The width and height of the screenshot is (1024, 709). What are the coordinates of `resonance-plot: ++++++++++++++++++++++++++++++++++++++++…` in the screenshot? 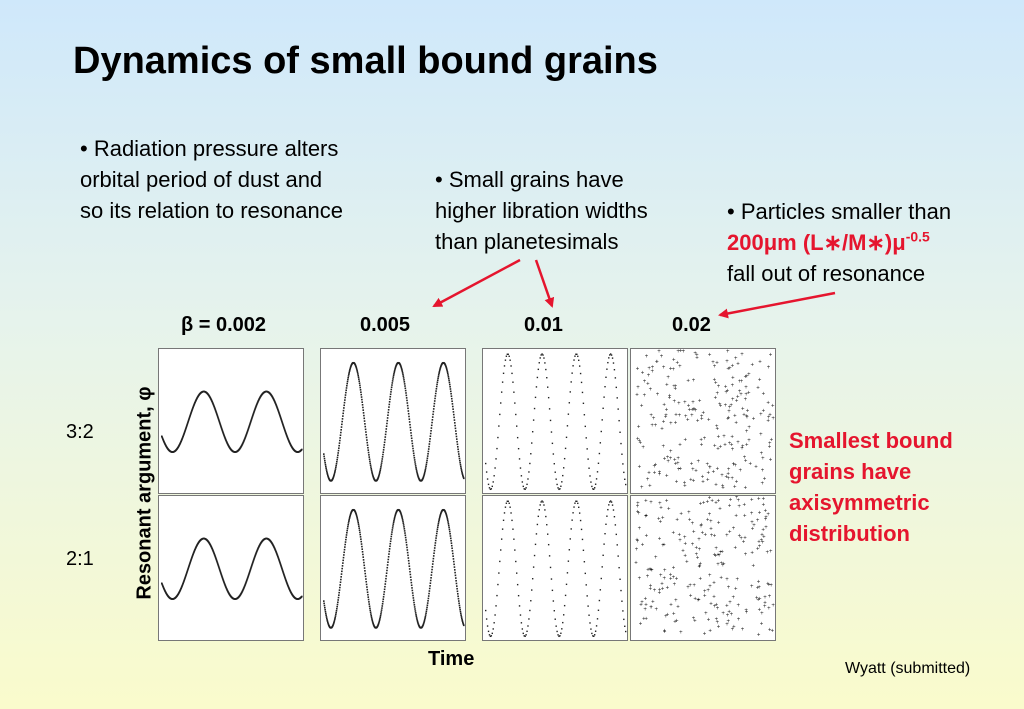 It's located at (705, 420).